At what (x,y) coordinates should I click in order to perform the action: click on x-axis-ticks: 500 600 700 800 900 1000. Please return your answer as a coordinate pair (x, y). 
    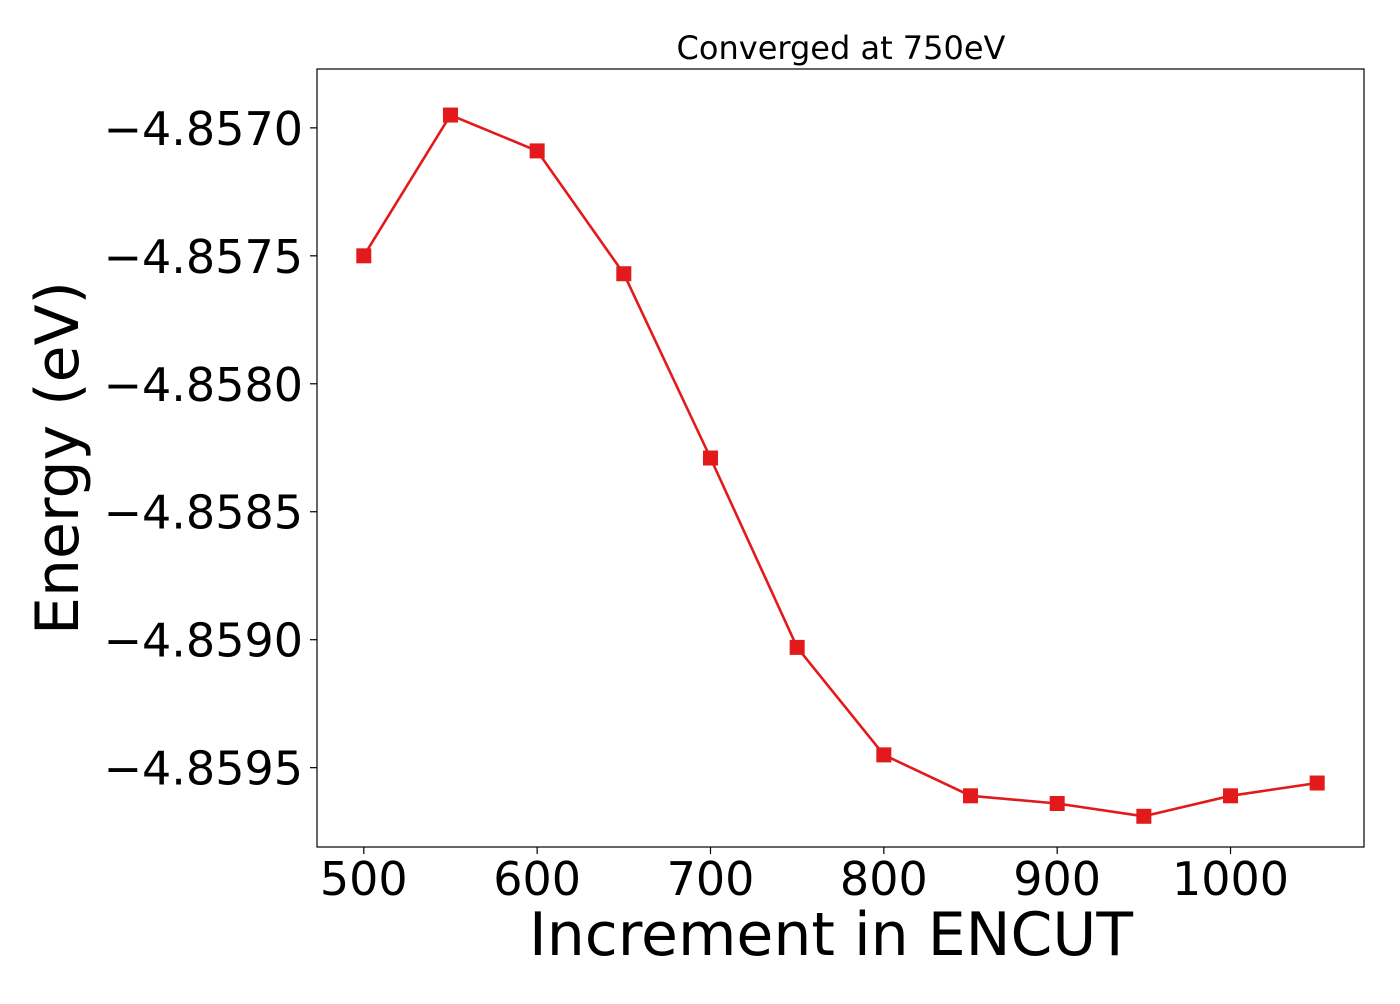
    Looking at the image, I should click on (804, 876).